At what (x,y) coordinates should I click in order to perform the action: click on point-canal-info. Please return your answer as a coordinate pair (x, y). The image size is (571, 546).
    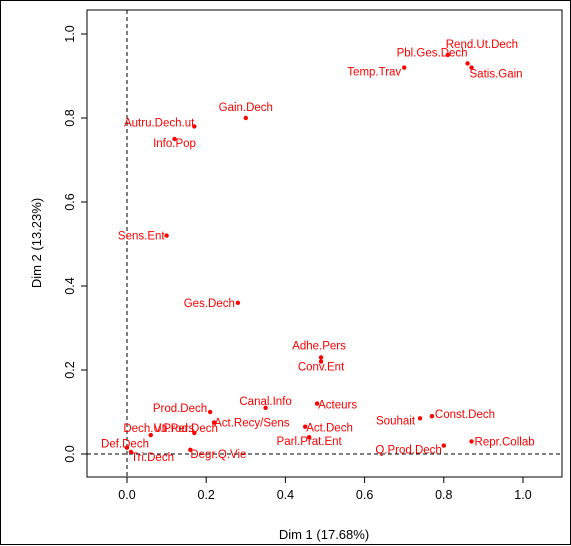
    Looking at the image, I should click on (265, 407).